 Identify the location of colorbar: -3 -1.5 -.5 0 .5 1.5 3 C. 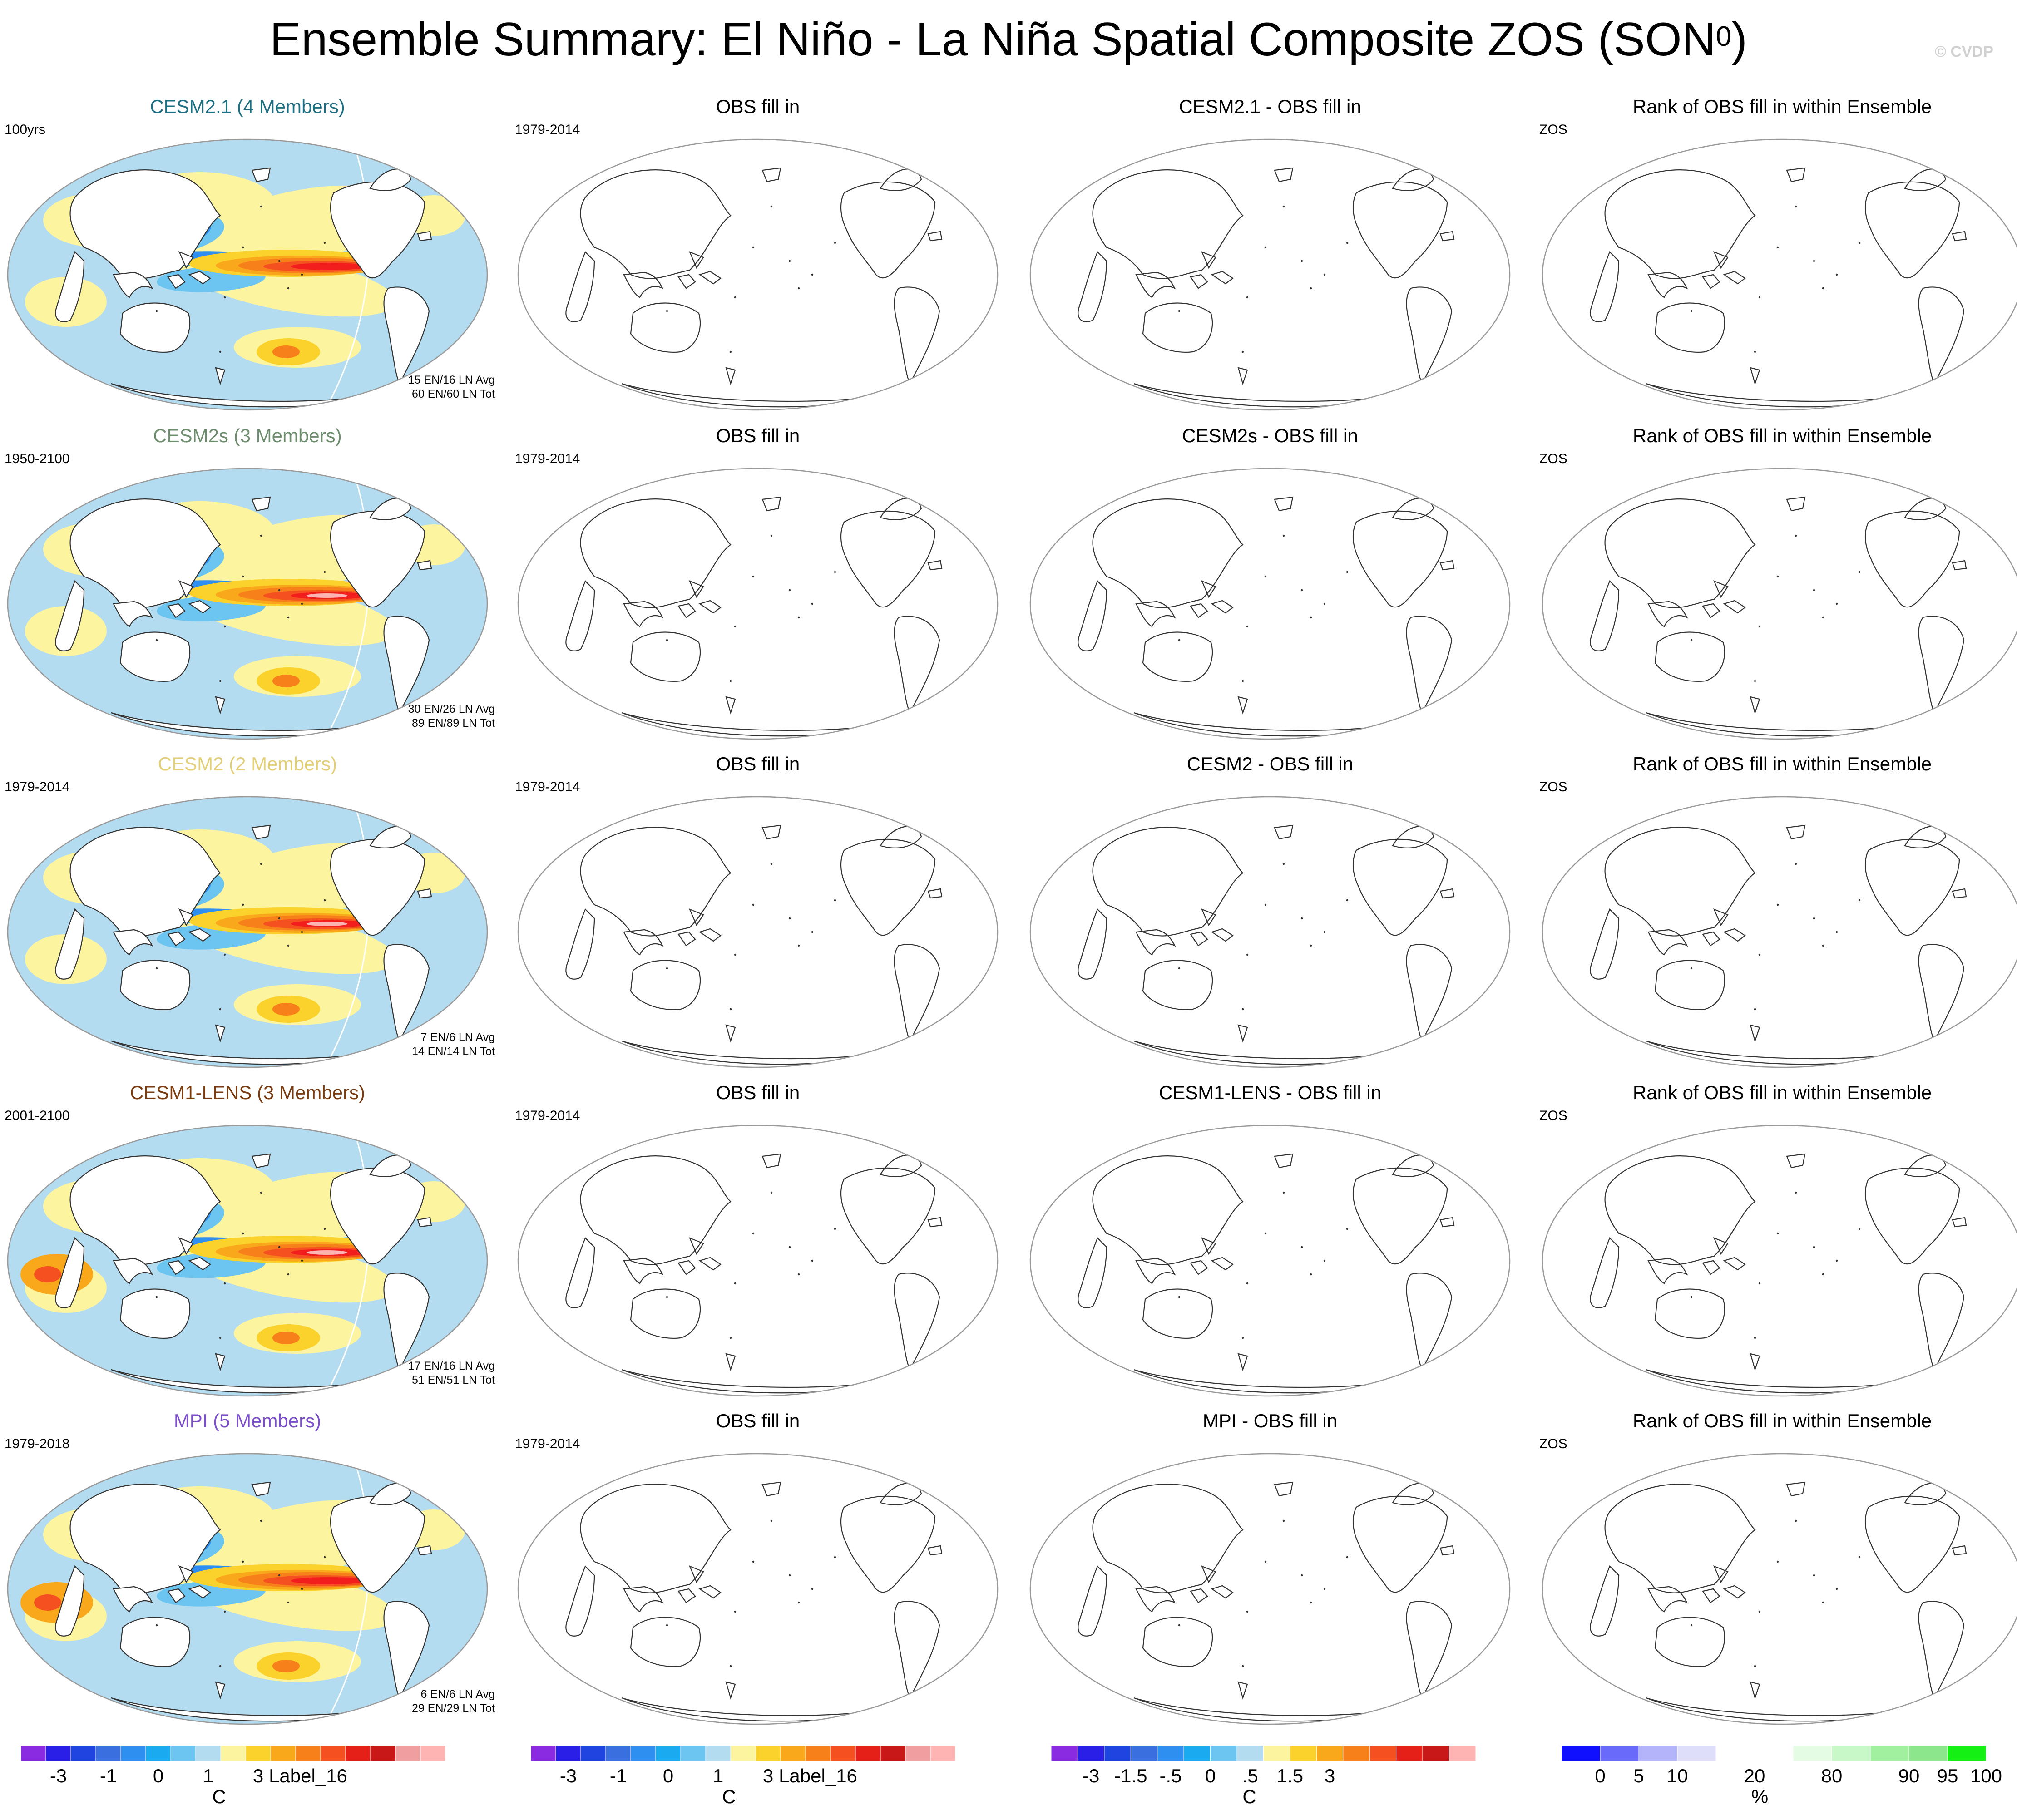
(1307, 1781).